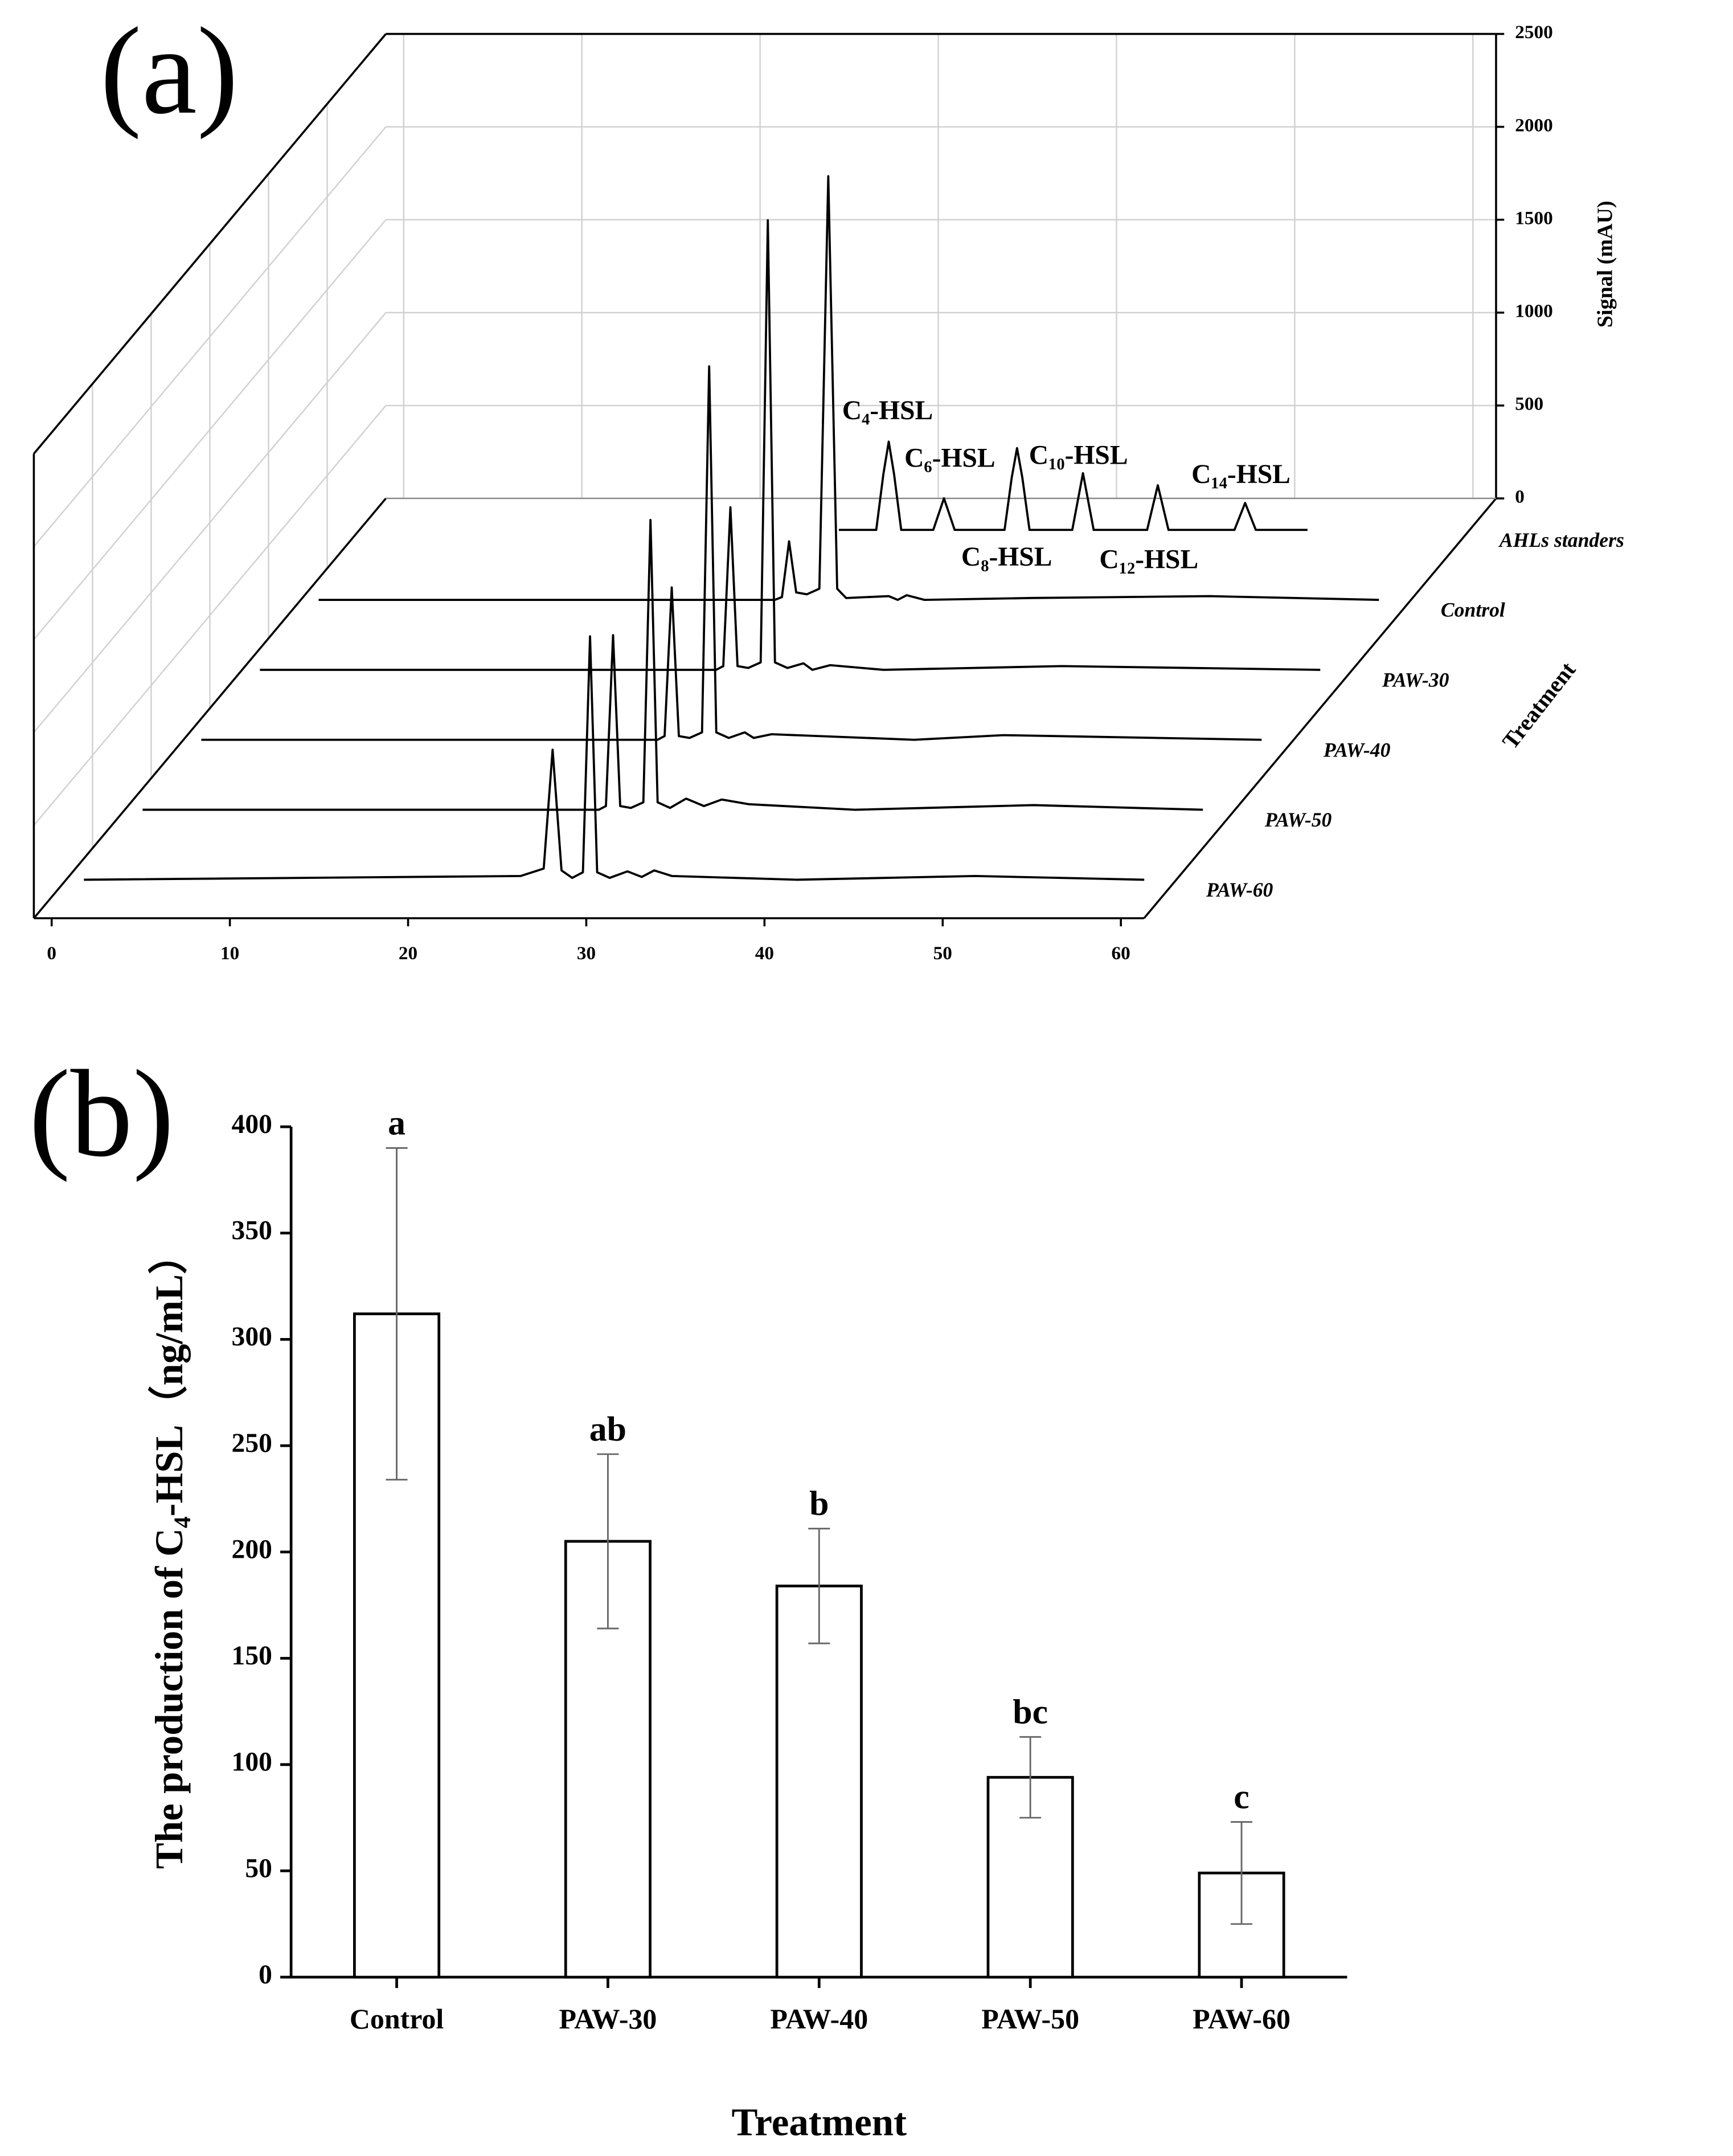 Image resolution: width=1733 pixels, height=2156 pixels. Describe the element at coordinates (101, 1114) in the screenshot. I see `panel-label: (b)` at that location.